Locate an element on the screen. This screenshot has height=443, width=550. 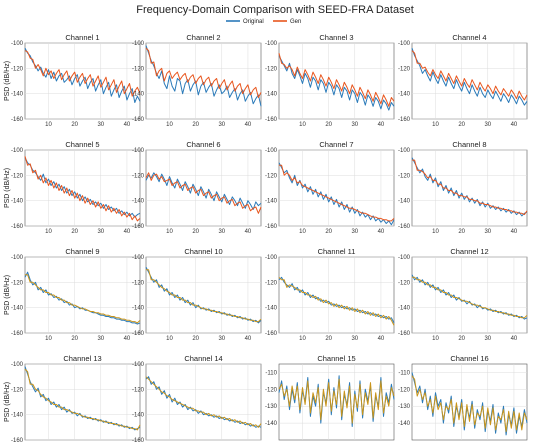
series-line-original is located at coordinates (336, 194).